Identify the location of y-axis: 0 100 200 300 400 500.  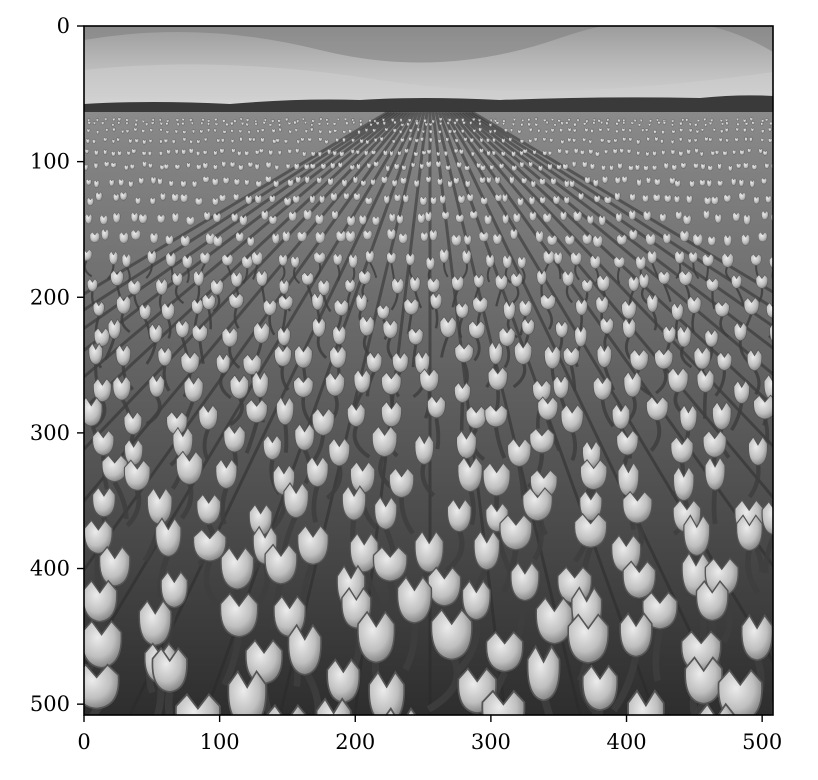
(57, 365).